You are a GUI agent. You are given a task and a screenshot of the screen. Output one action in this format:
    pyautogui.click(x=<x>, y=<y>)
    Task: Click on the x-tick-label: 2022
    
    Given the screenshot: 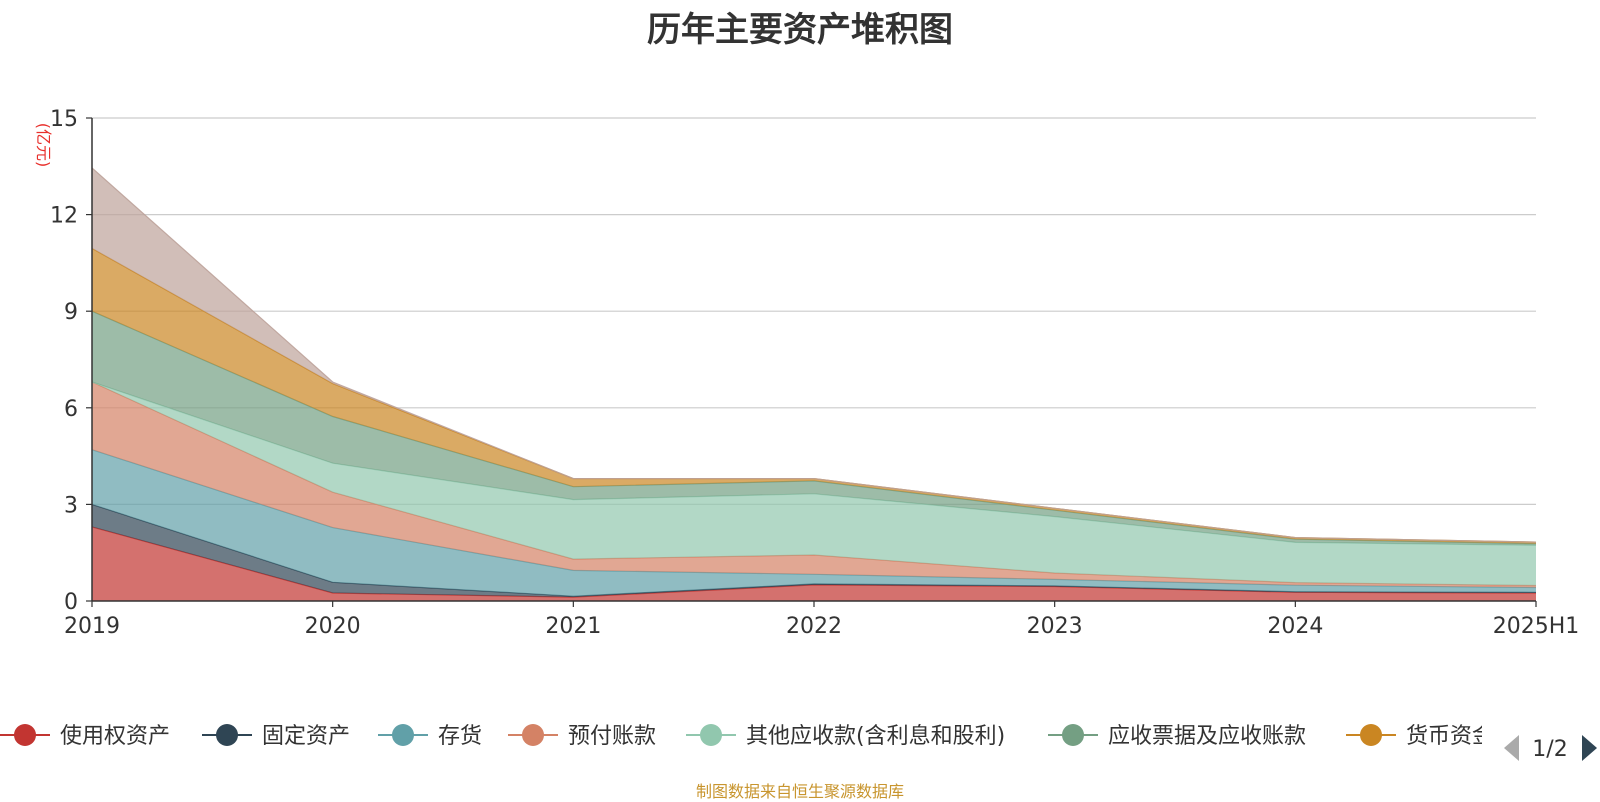 What is the action you would take?
    pyautogui.click(x=814, y=626)
    